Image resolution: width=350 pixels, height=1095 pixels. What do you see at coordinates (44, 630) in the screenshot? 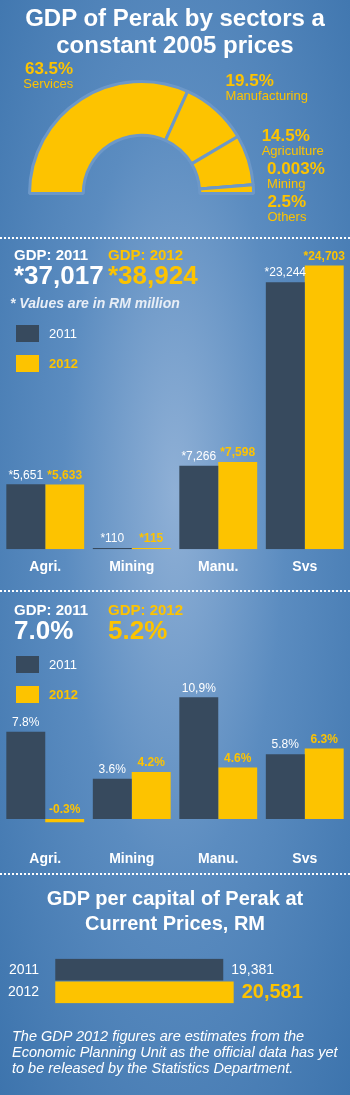
I see `text: 7.0%` at bounding box center [44, 630].